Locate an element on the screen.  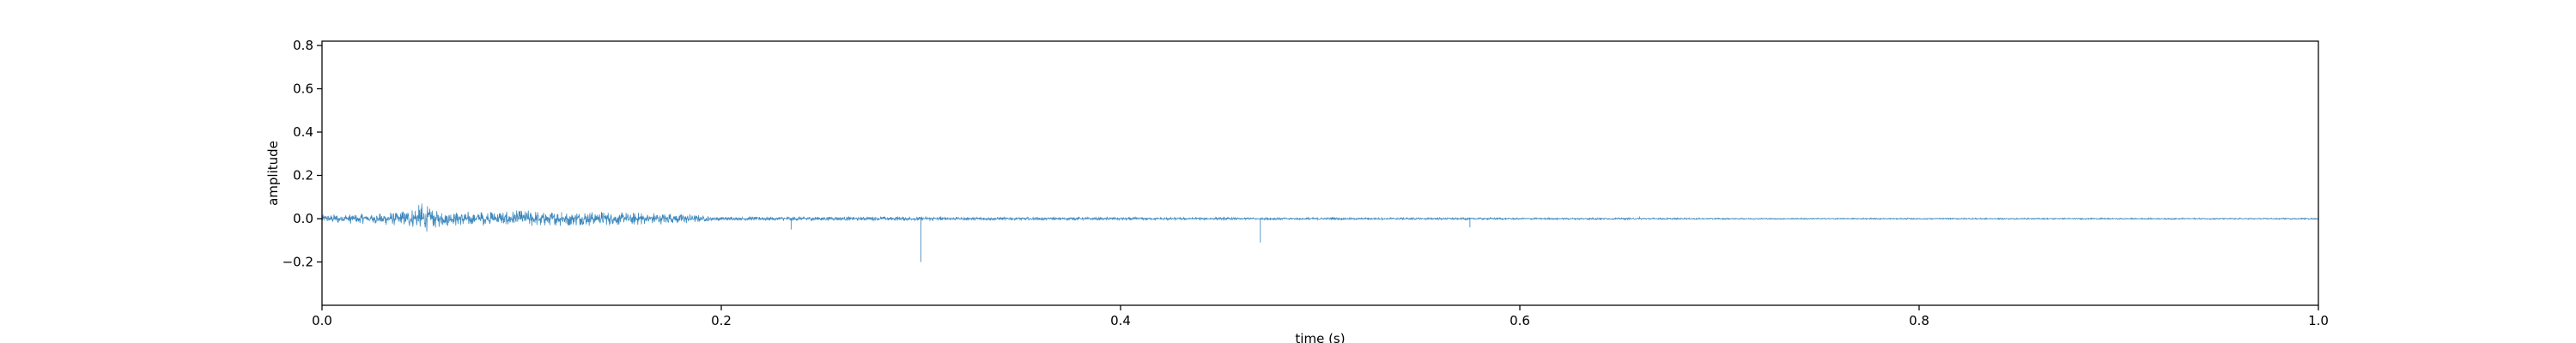
y-tick-label: −0.2 is located at coordinates (298, 263).